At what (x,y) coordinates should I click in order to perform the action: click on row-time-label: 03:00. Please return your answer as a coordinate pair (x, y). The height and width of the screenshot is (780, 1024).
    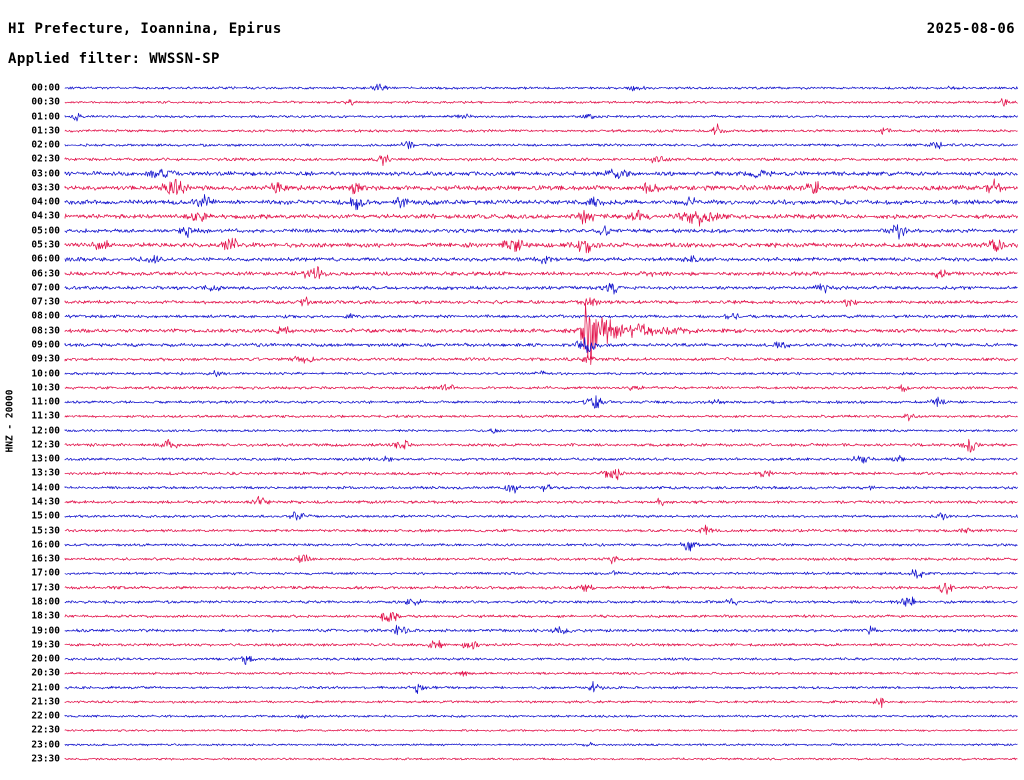
    Looking at the image, I should click on (45, 174).